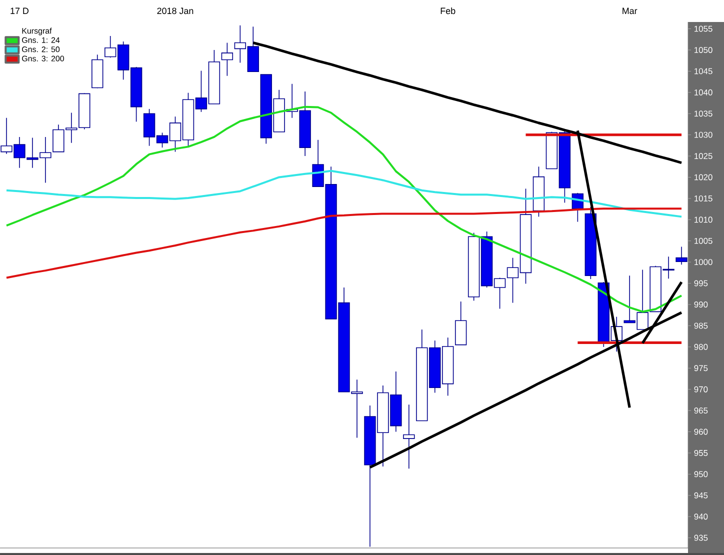  Describe the element at coordinates (19, 11) in the screenshot. I see `x-tick-label: 17 D` at that location.